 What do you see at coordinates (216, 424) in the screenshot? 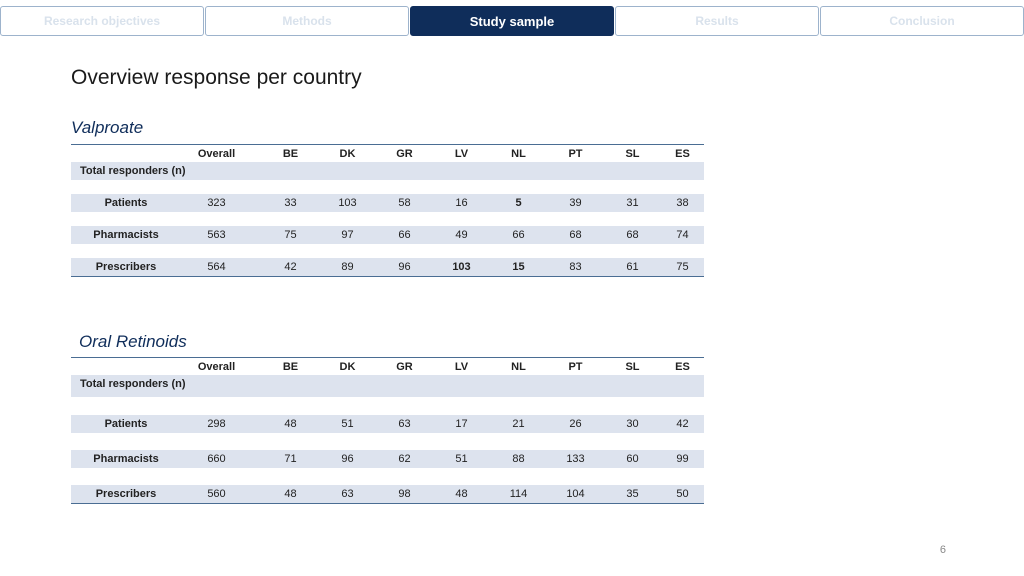
I see `table-cell: 298` at bounding box center [216, 424].